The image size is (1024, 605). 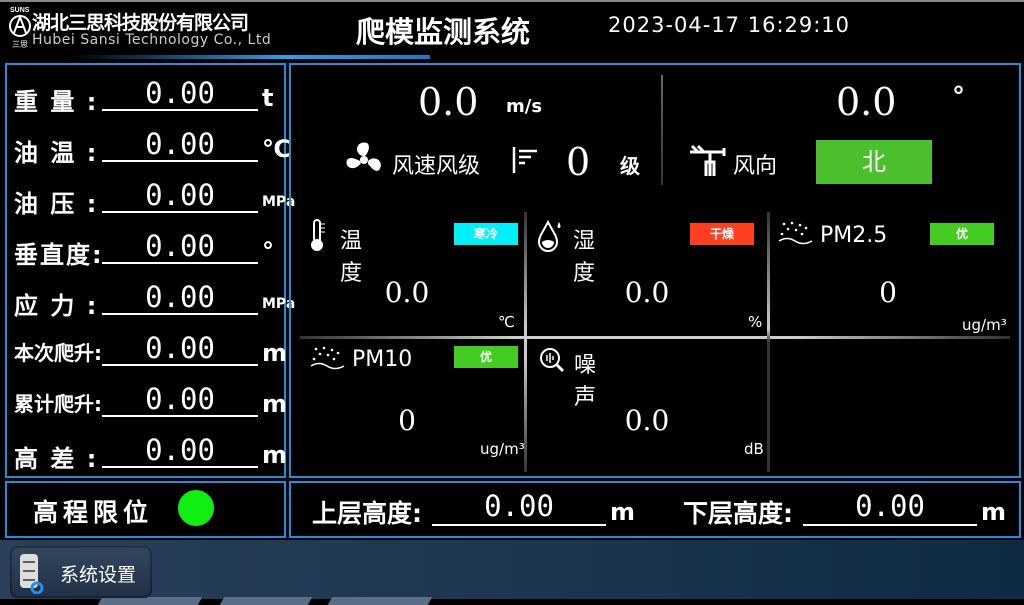 What do you see at coordinates (318, 237) in the screenshot?
I see `thermometer-icon` at bounding box center [318, 237].